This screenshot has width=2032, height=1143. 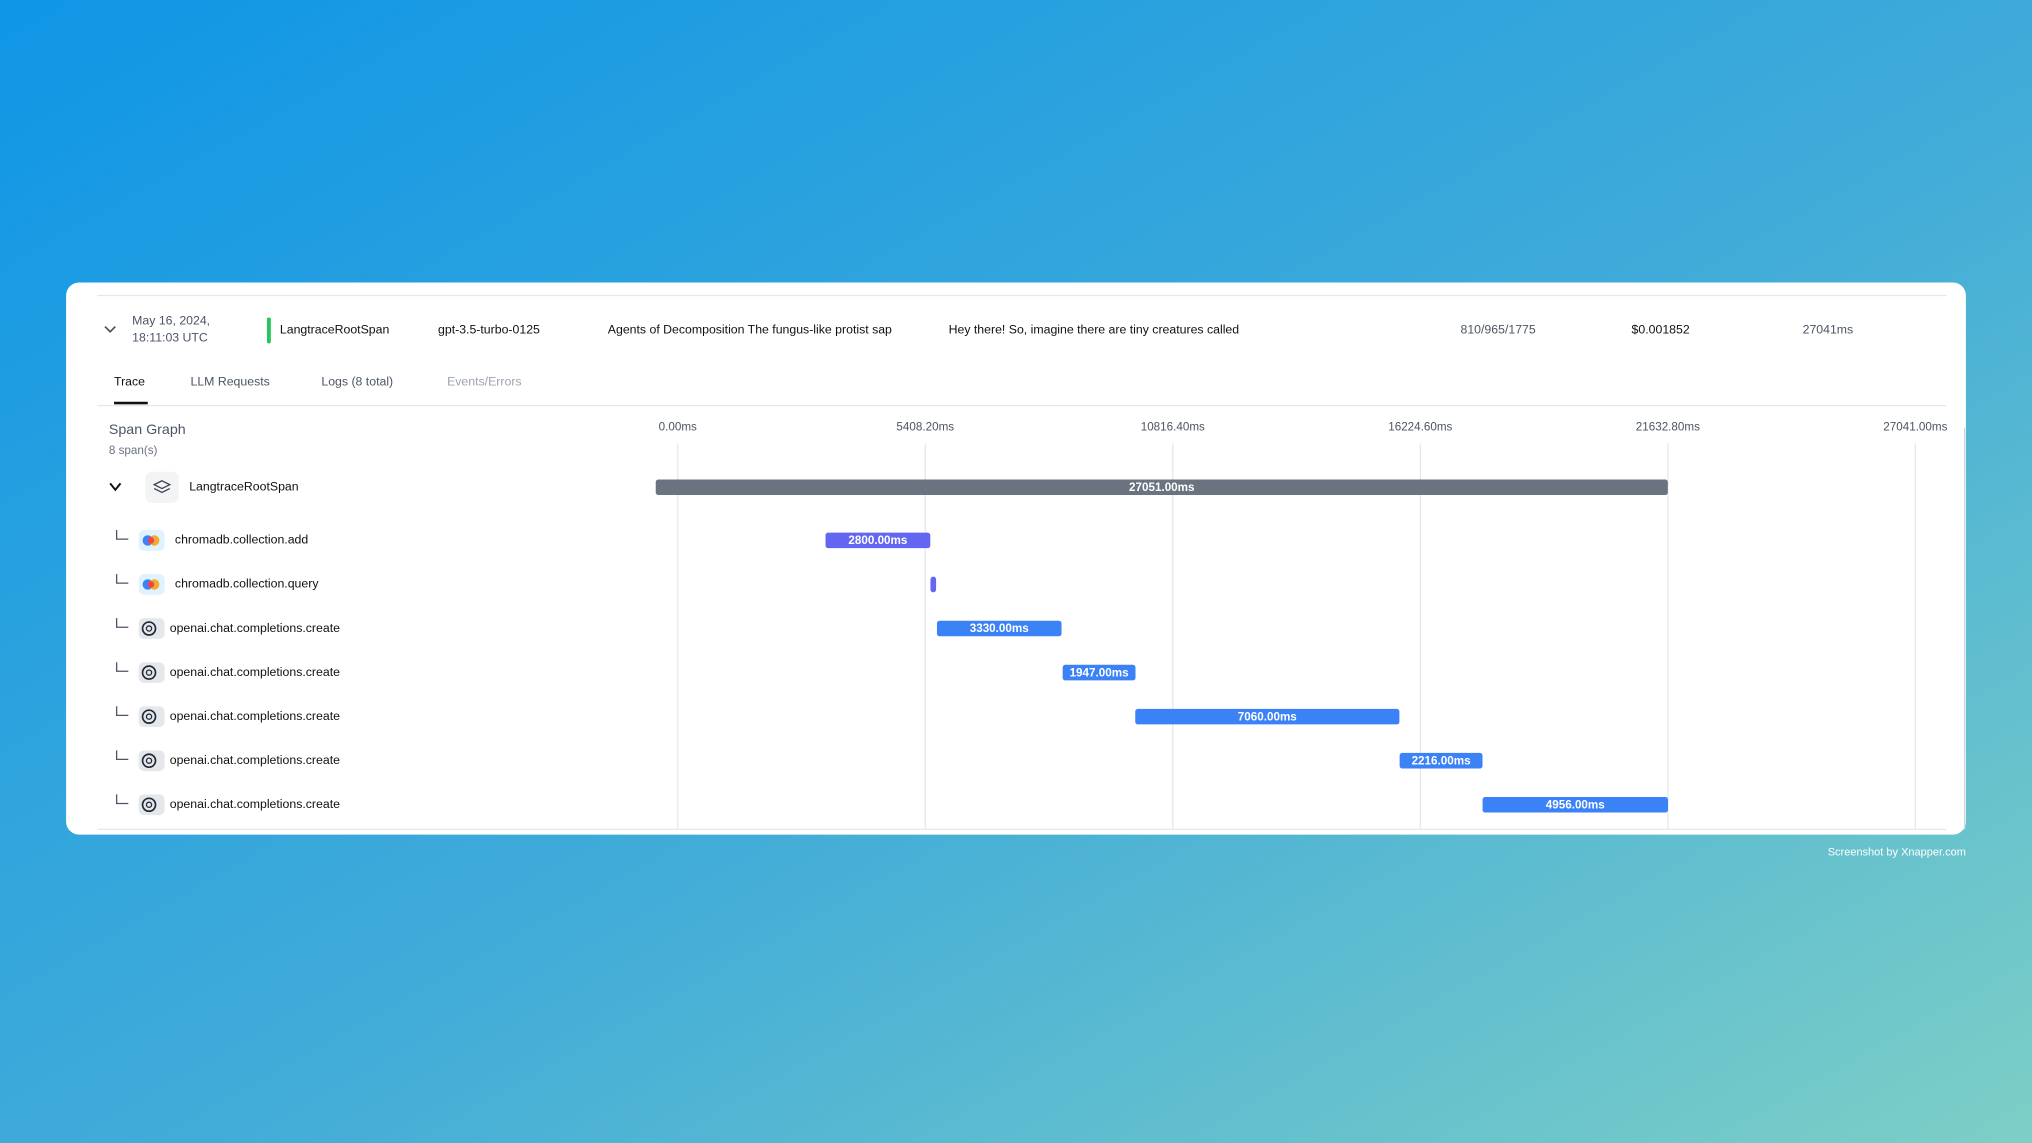 What do you see at coordinates (925, 427) in the screenshot?
I see `axis-tick-label: 5408.20ms` at bounding box center [925, 427].